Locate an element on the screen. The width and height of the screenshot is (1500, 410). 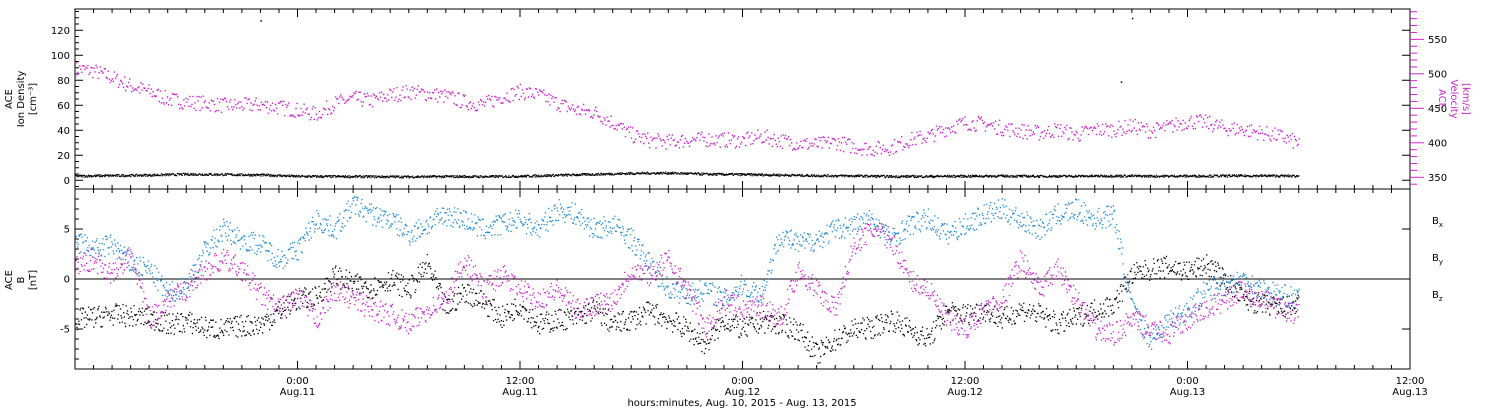
velocity-axis-ticks: 350 400 450 500 550 is located at coordinates (1428, 98).